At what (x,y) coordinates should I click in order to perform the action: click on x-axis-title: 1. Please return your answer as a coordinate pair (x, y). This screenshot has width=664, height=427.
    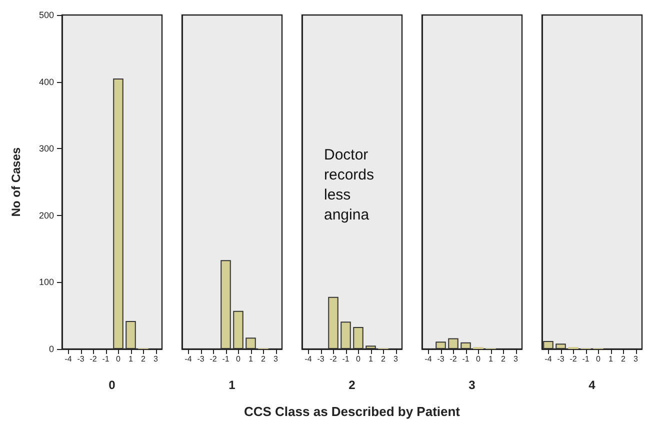
    Looking at the image, I should click on (232, 385).